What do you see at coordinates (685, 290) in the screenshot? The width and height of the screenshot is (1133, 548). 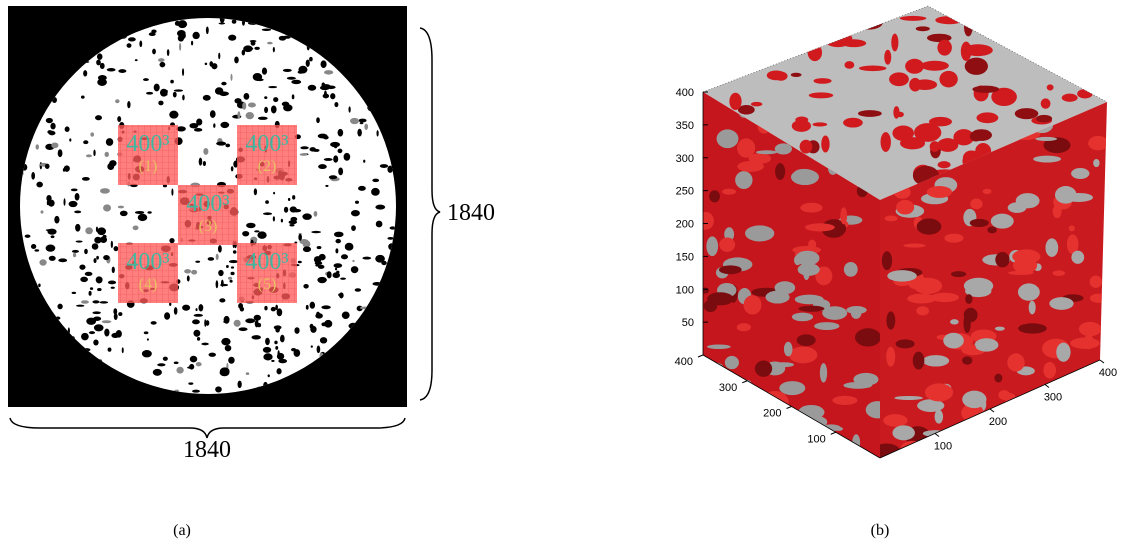 I see `z-tick-label: 100` at bounding box center [685, 290].